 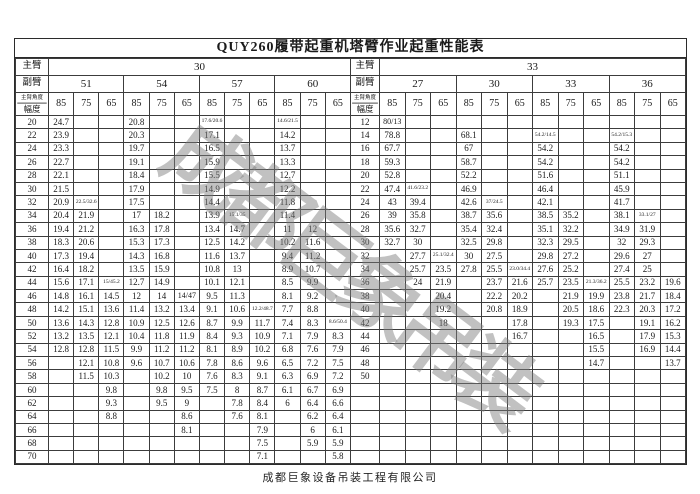 I want to click on capacity-cell: 38.7, so click(x=468, y=216).